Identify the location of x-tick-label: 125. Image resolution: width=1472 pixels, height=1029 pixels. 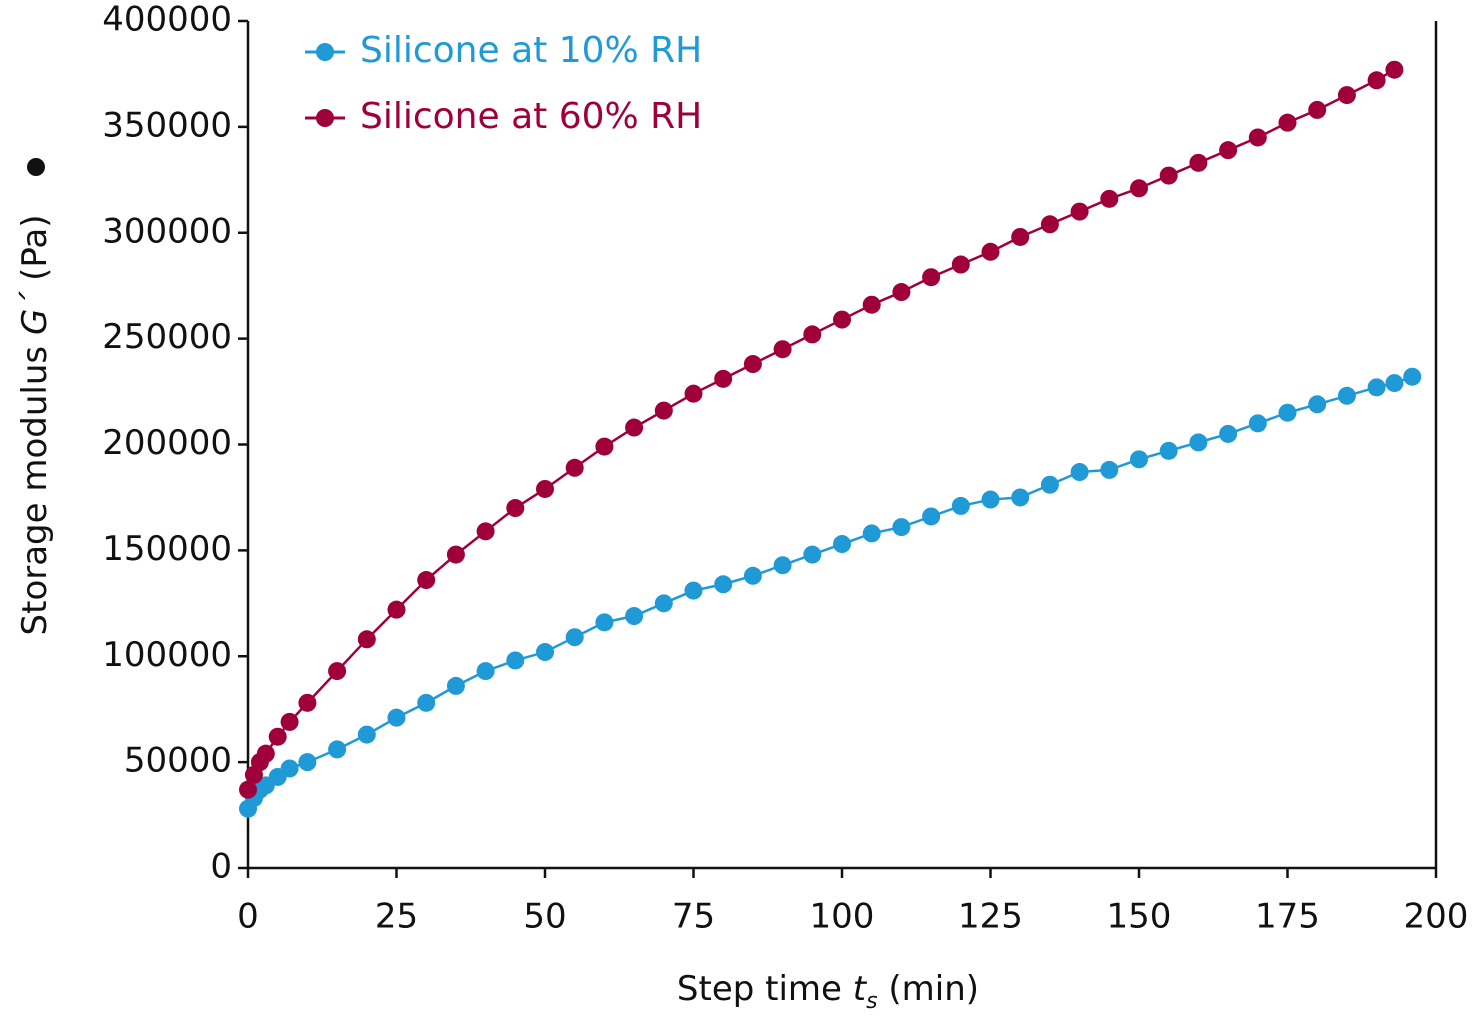
(990, 917).